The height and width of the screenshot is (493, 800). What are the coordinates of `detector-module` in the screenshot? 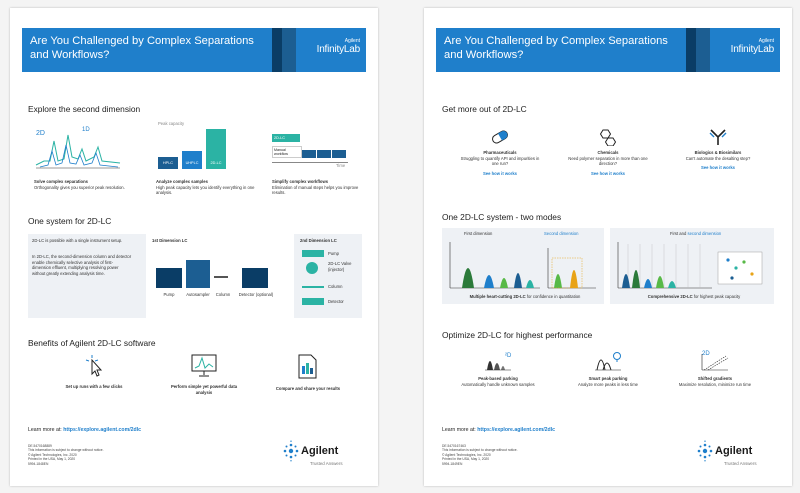 It's located at (255, 278).